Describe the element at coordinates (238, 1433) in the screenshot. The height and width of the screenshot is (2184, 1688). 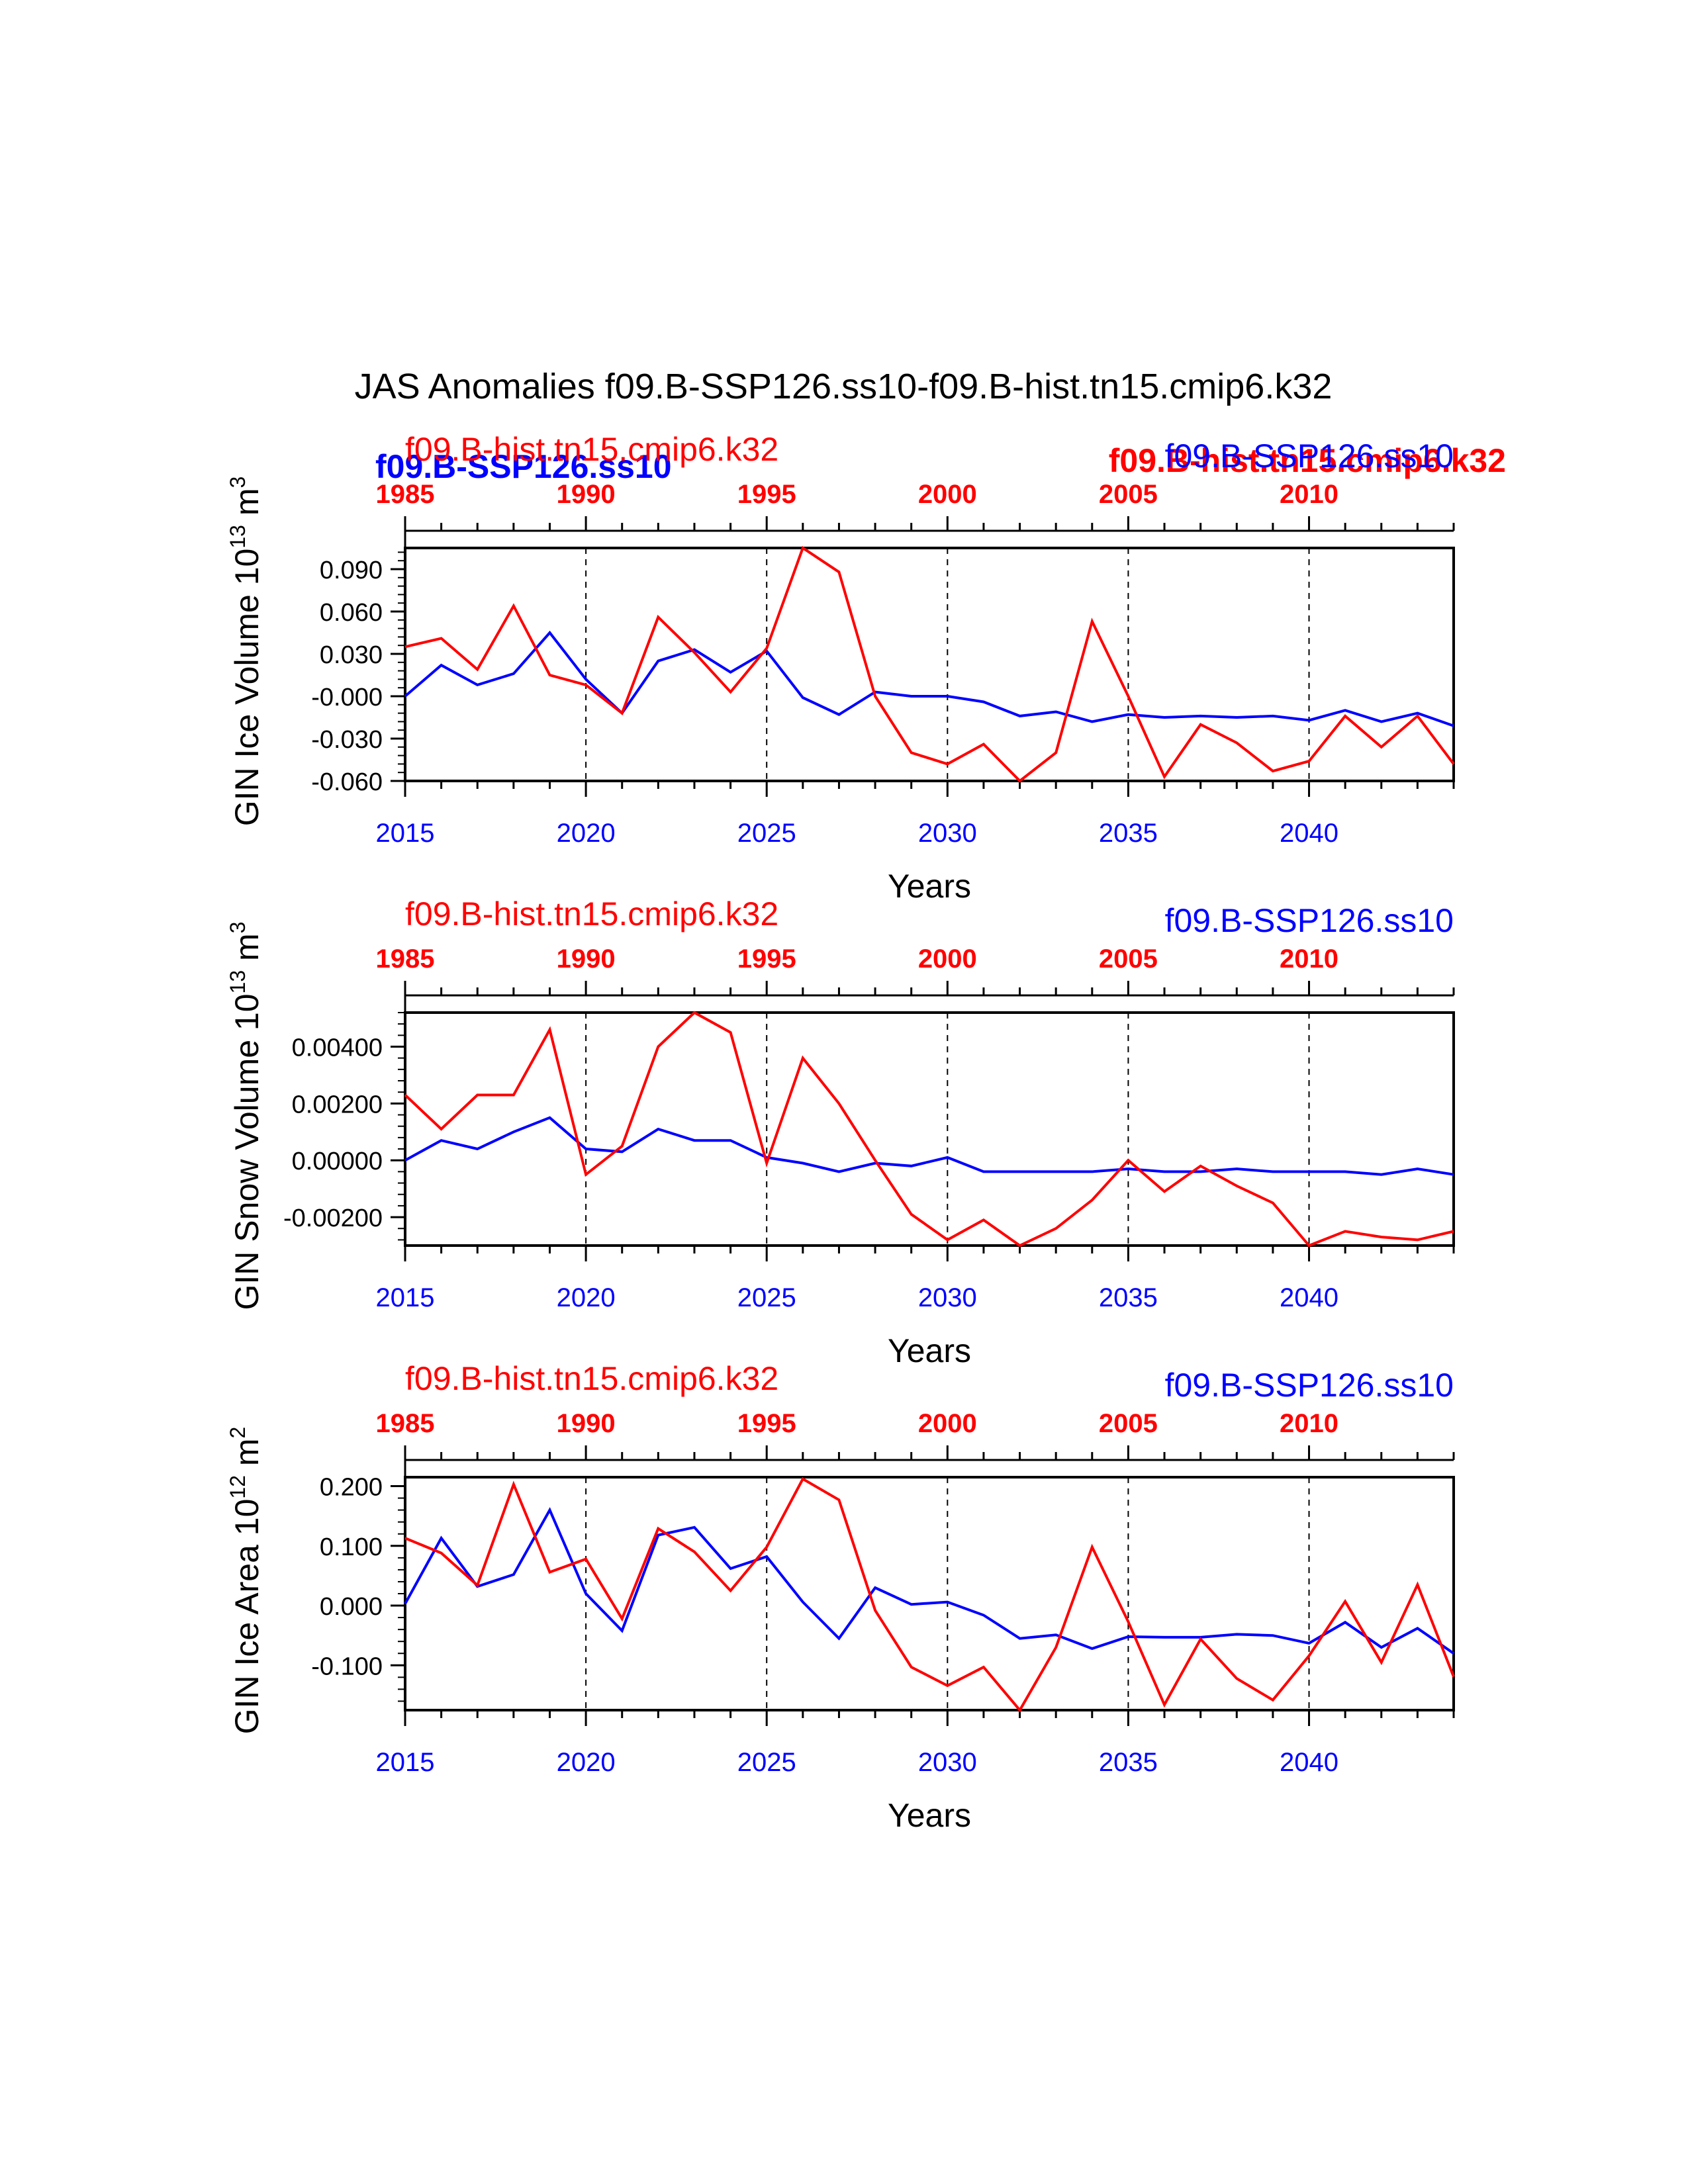
I see `y-axis-label-unit-exponent: 2` at that location.